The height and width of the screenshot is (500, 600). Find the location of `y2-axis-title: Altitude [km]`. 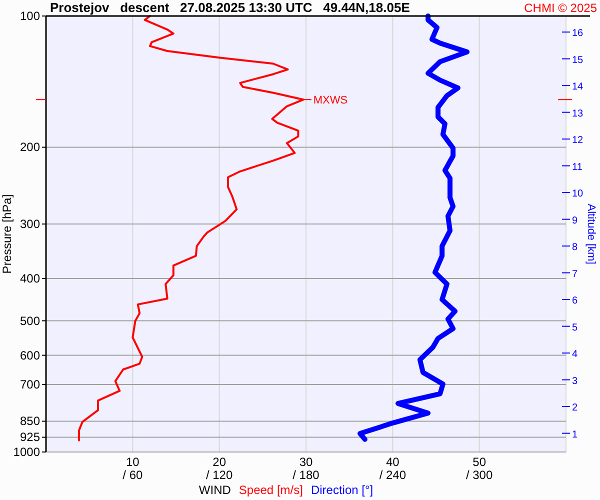

y2-axis-title: Altitude [km] is located at coordinates (591, 234).